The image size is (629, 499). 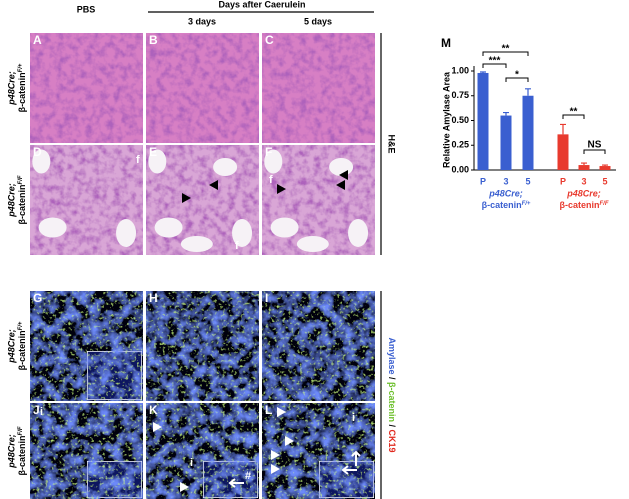 I want to click on legend-label: β-cateninF/+, so click(x=506, y=205).